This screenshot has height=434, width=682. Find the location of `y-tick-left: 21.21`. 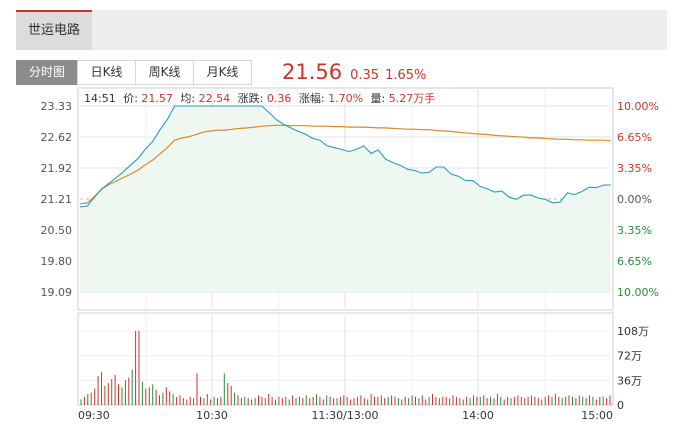

y-tick-left: 21.21 is located at coordinates (57, 199).